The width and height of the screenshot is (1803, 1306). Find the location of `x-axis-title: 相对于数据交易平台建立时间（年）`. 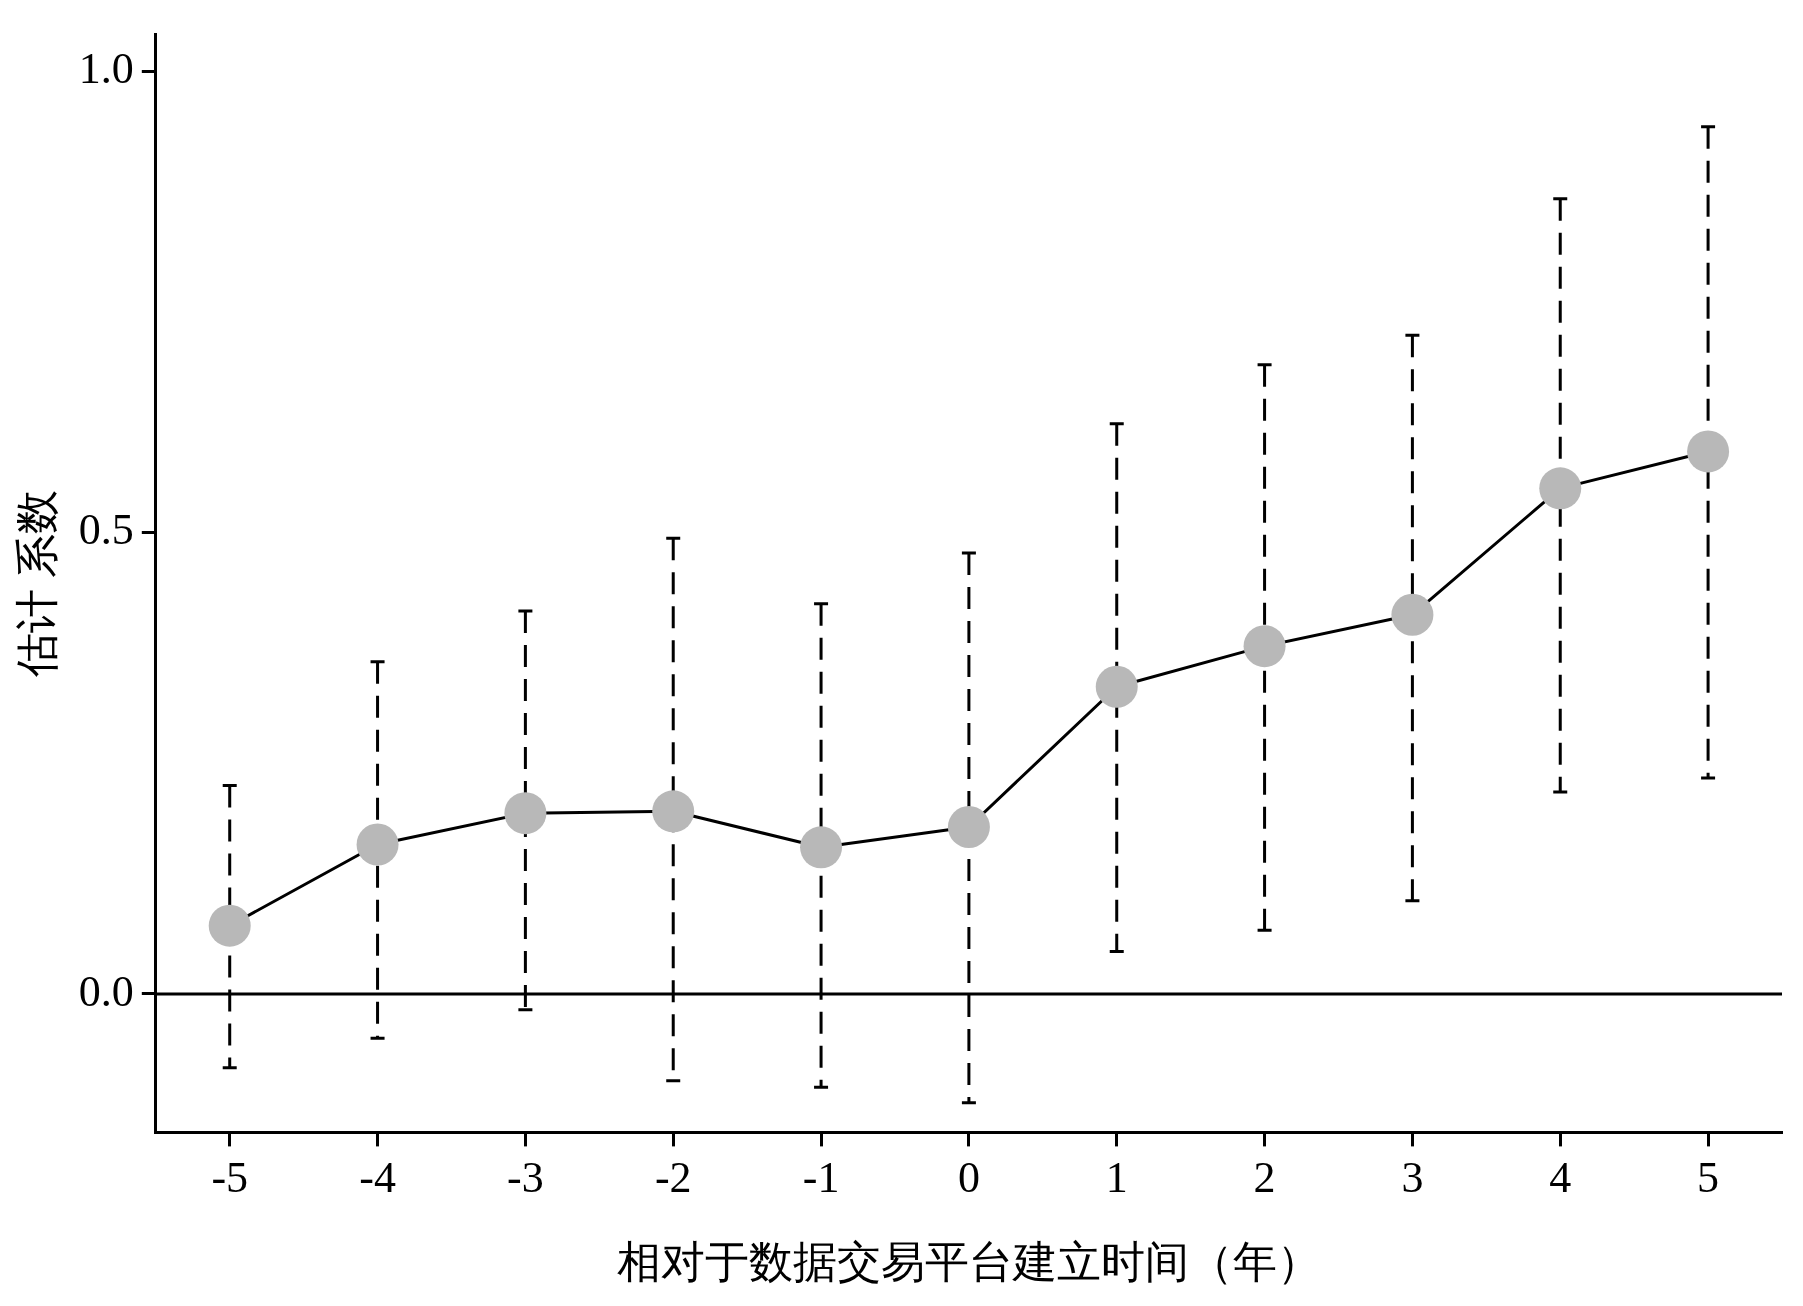

x-axis-title: 相对于数据交易平台建立时间（年） is located at coordinates (968, 1263).